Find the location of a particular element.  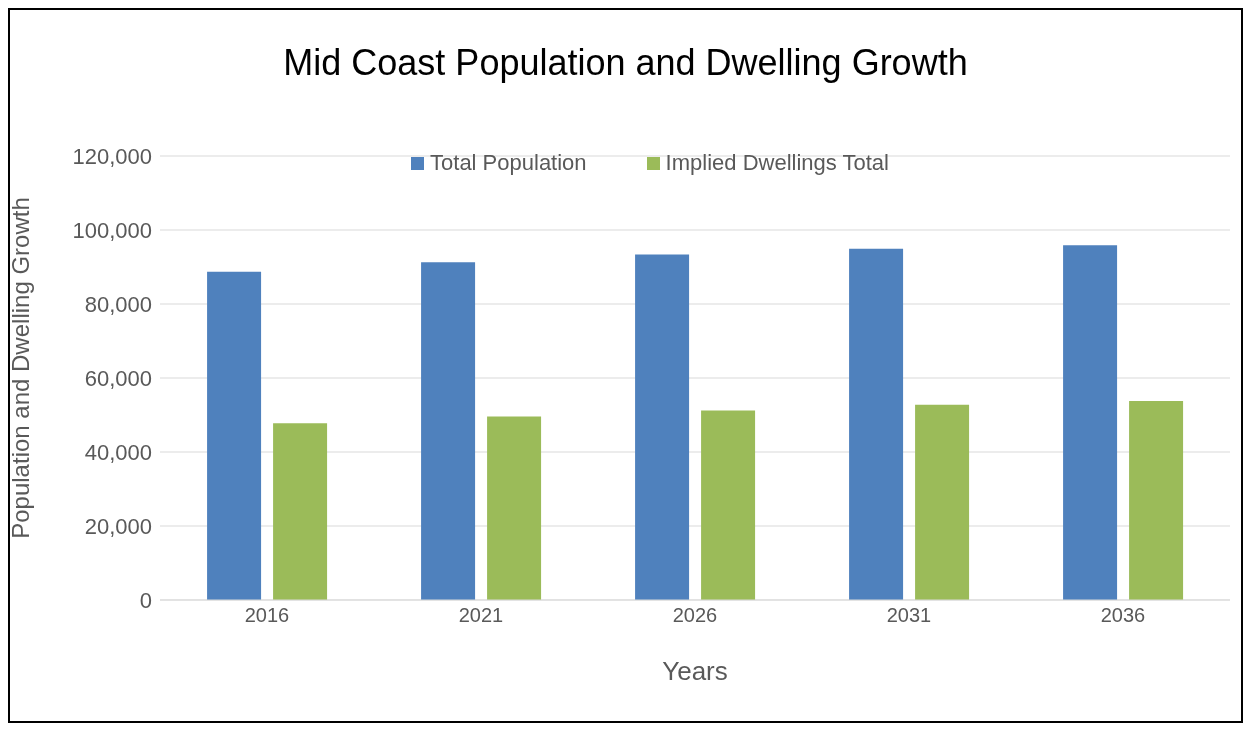

y-tick-label: 0 is located at coordinates (145, 600).